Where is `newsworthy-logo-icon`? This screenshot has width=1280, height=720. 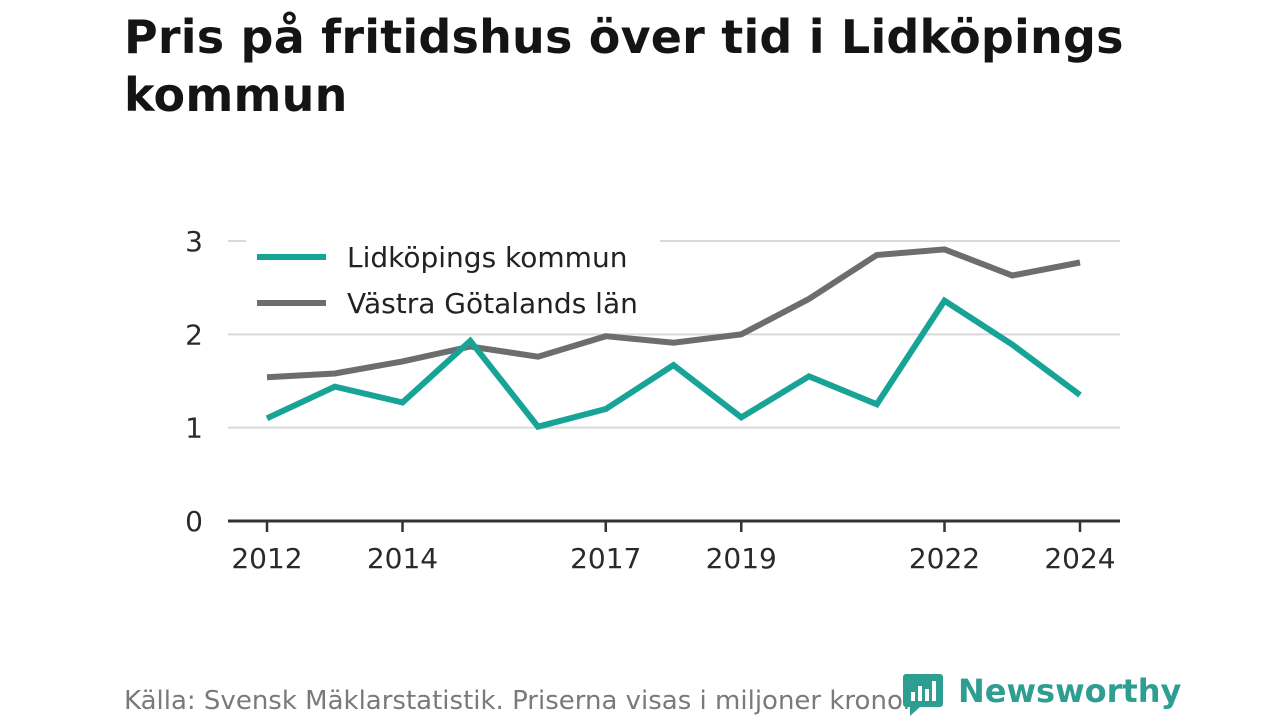
newsworthy-logo-icon is located at coordinates (923, 695).